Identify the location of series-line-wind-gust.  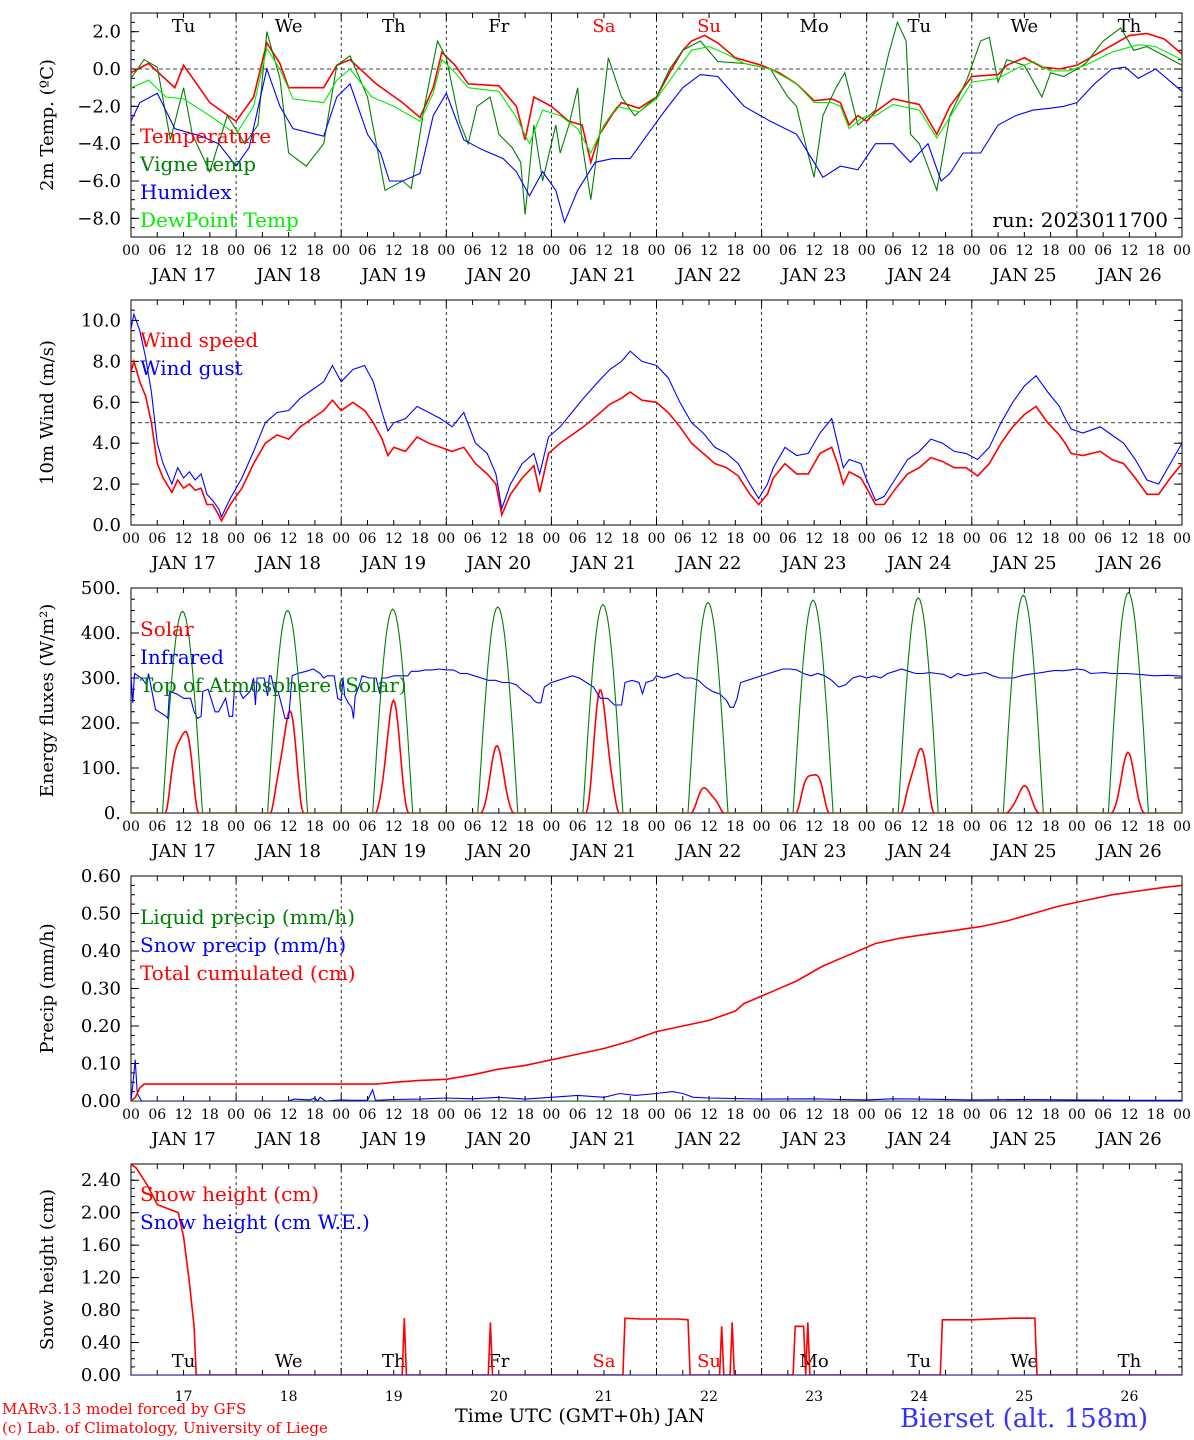
(656, 415).